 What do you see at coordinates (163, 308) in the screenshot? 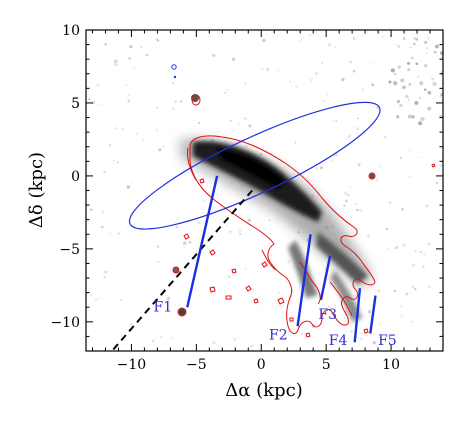
I see `filament-label-f1: F1` at bounding box center [163, 308].